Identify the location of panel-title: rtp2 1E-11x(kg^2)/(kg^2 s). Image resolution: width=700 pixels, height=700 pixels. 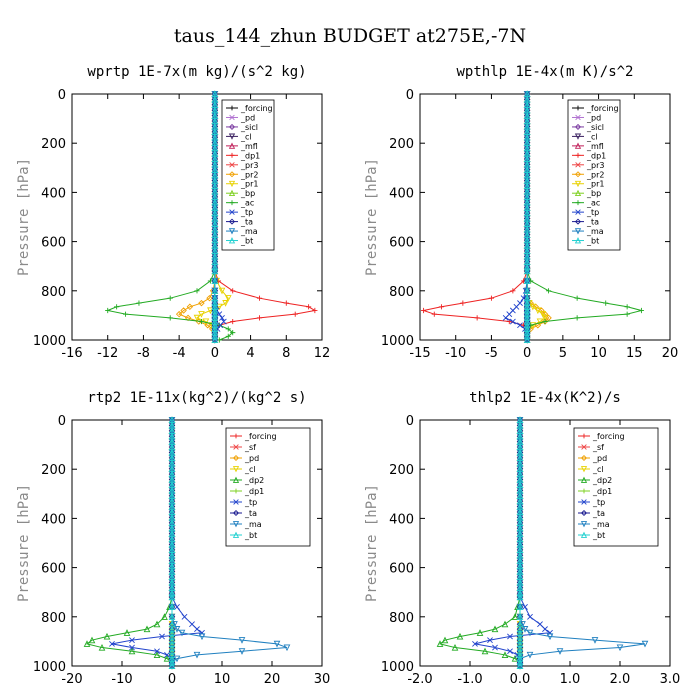
(196, 398).